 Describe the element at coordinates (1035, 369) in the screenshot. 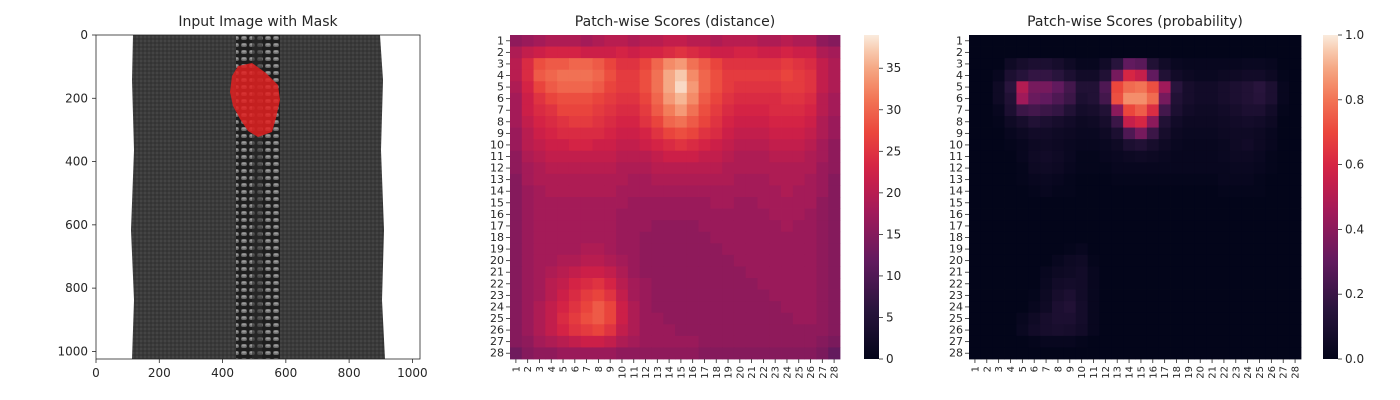

I see `col-label: 6` at that location.